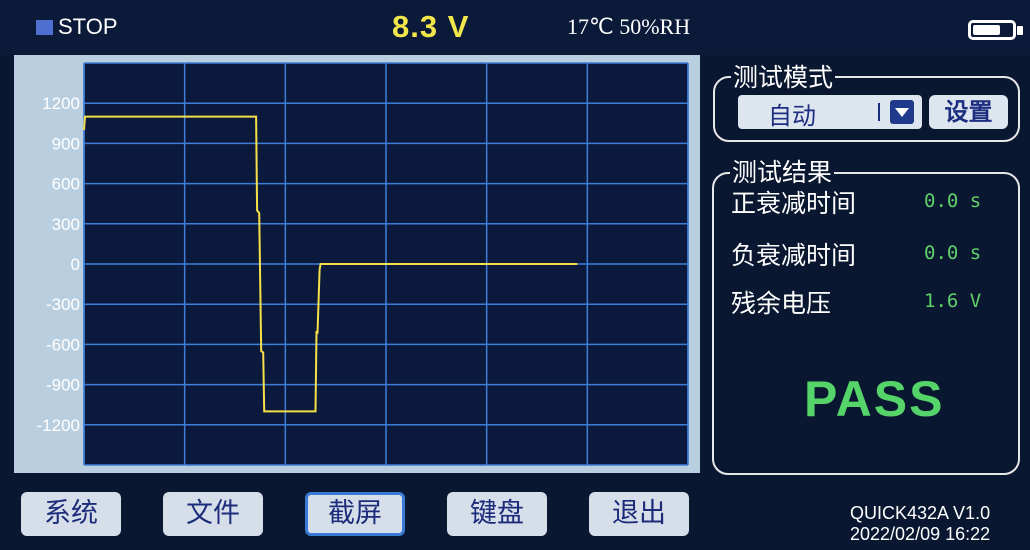 The height and width of the screenshot is (550, 1030). I want to click on residual-voltage-value: 1.6 V, so click(953, 301).